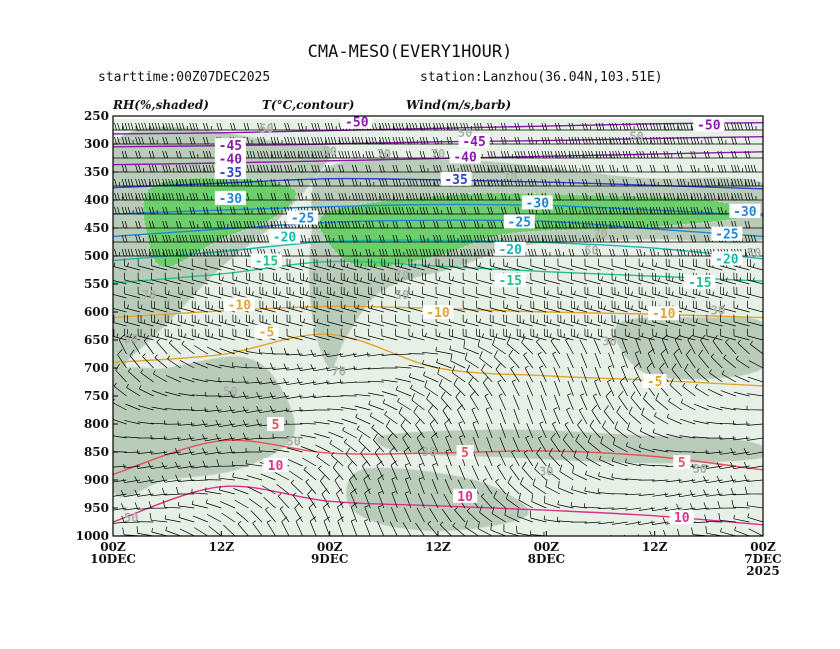 This screenshot has height=649, width=840. Describe the element at coordinates (303, 218) in the screenshot. I see `temp-label--25-0: -25` at that location.